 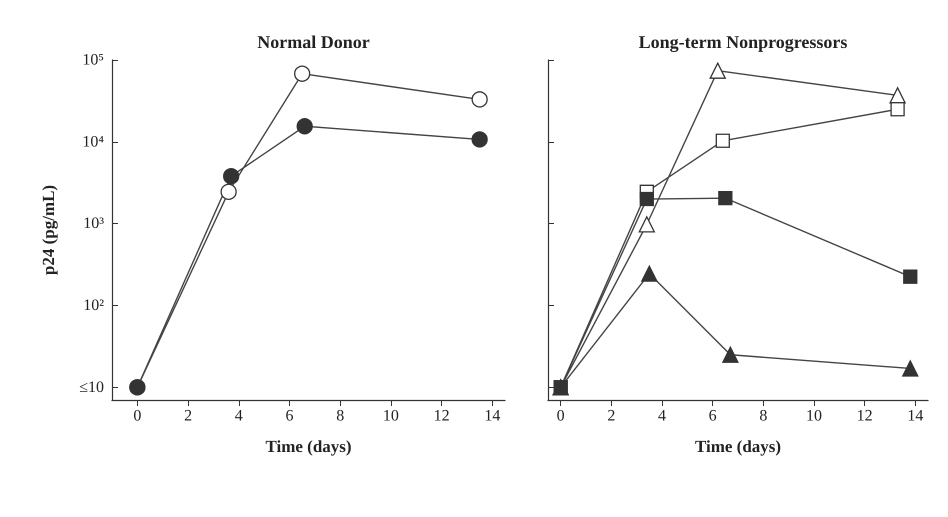 What do you see at coordinates (313, 42) in the screenshot?
I see `chart-title: Normal Donor` at bounding box center [313, 42].